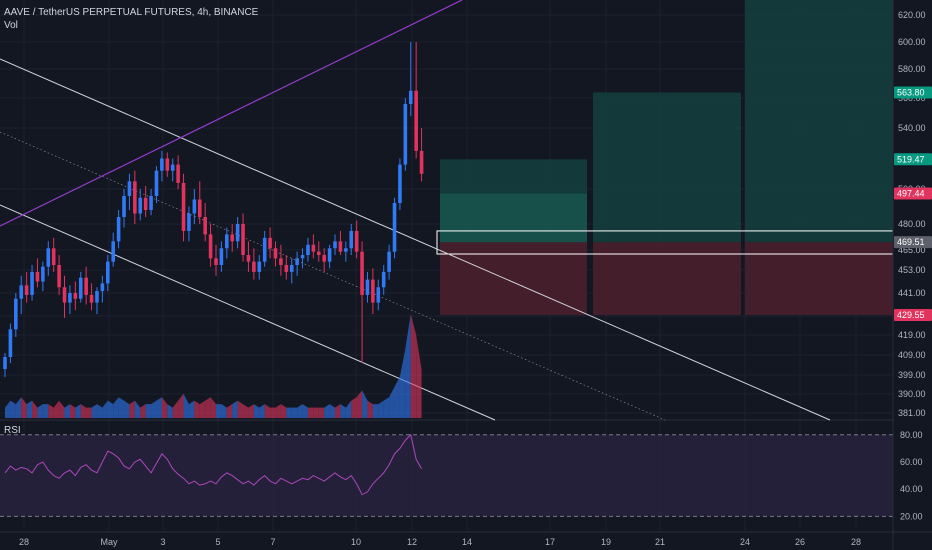 This screenshot has width=932, height=550. What do you see at coordinates (11, 25) in the screenshot?
I see `volume-legend-label: Vol` at bounding box center [11, 25].